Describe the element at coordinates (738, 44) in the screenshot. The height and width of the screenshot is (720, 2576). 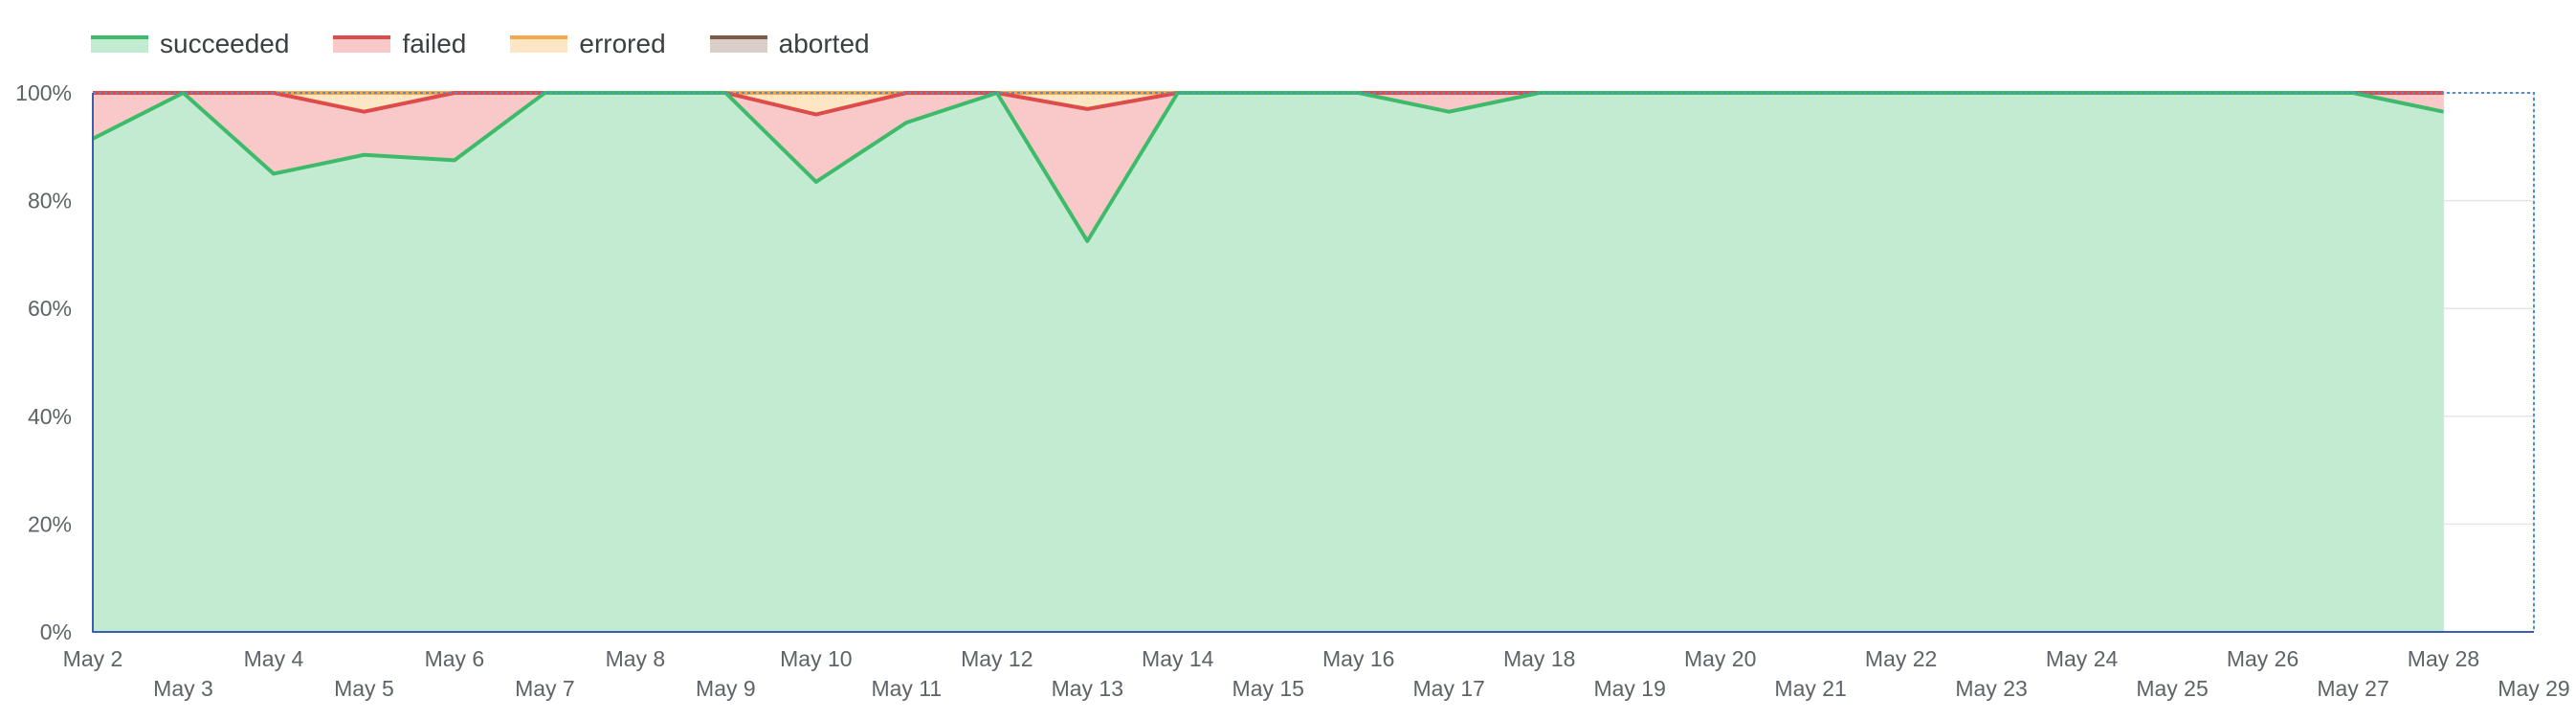
I see `legend-swatch-aborted` at that location.